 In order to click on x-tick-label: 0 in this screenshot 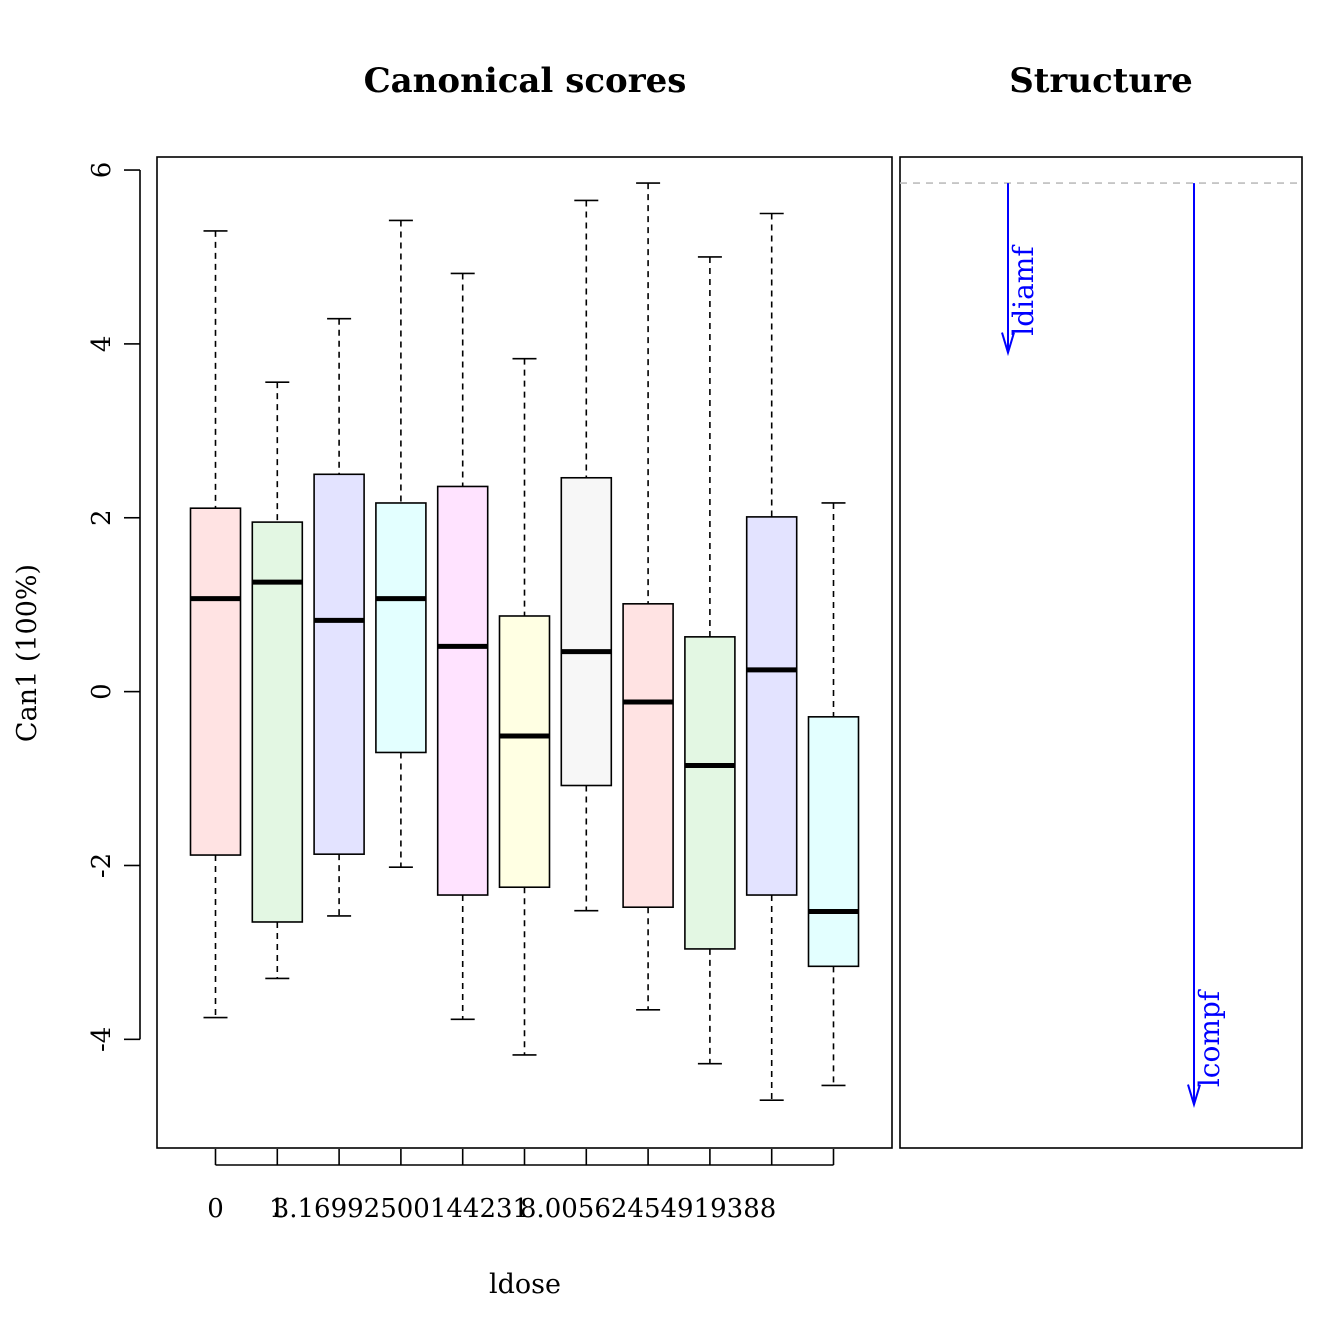, I will do `click(215, 1209)`.